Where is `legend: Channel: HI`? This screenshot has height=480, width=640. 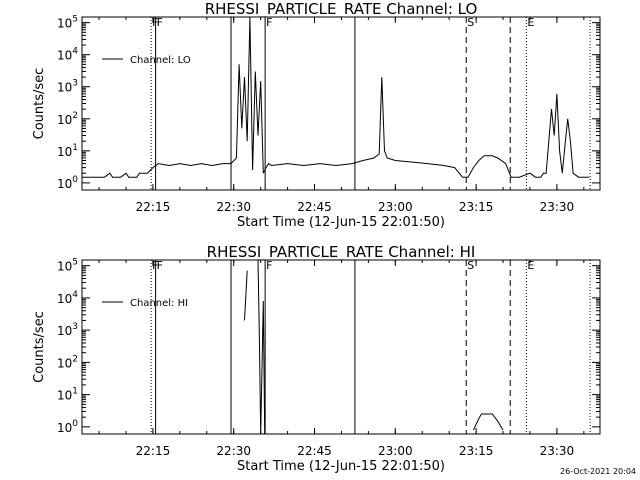 legend: Channel: HI is located at coordinates (145, 303).